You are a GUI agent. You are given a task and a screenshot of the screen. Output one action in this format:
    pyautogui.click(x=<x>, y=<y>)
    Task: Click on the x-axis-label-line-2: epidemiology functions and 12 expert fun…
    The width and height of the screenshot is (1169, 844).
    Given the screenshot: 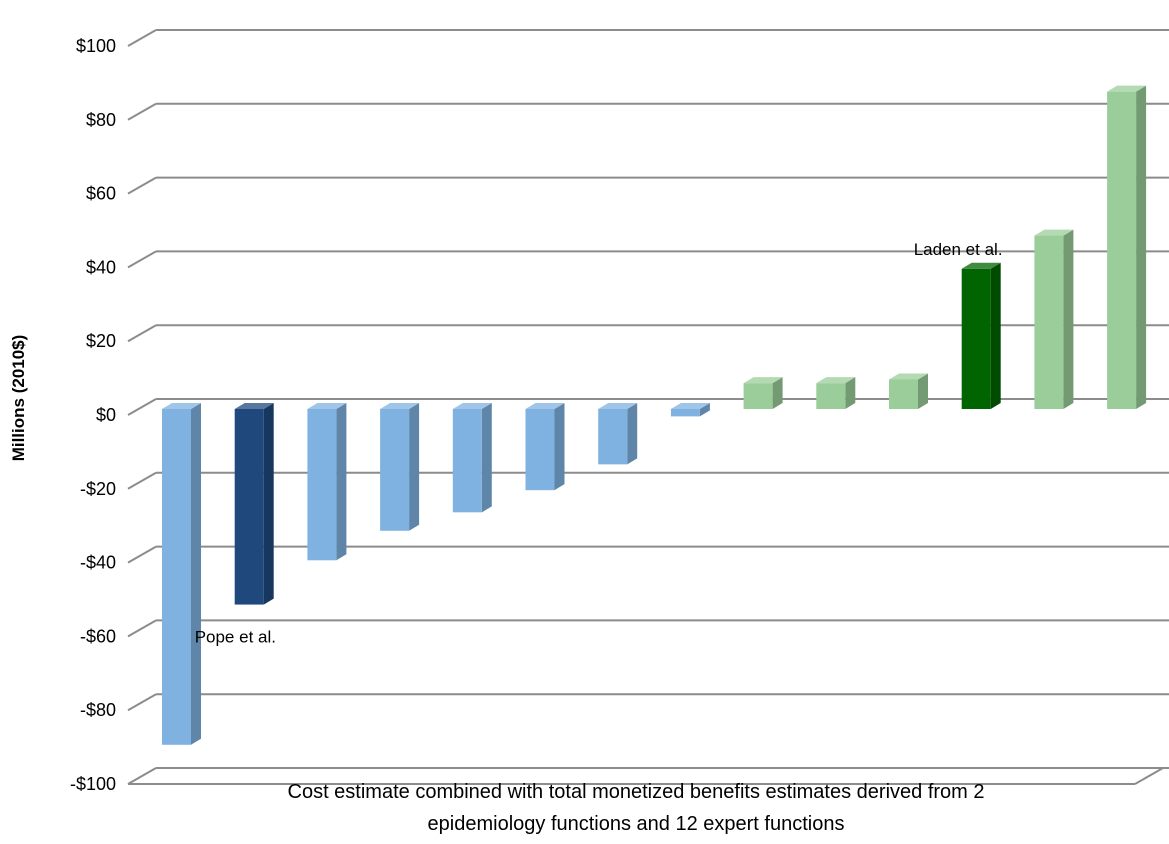 What is the action you would take?
    pyautogui.click(x=636, y=824)
    